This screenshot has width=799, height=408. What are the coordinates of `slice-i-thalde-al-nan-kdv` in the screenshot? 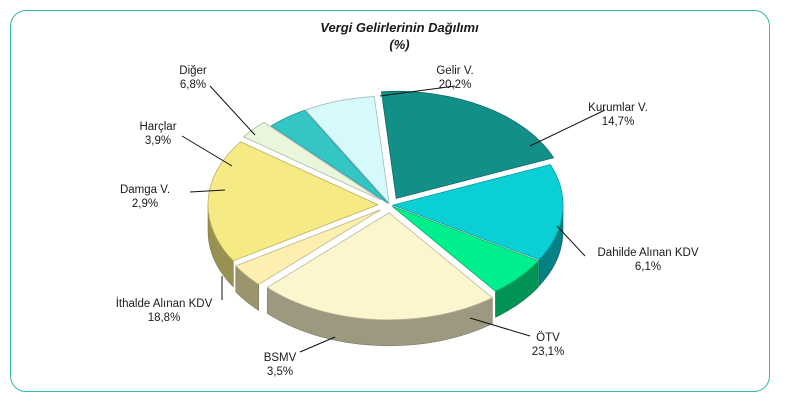 It's located at (293, 201).